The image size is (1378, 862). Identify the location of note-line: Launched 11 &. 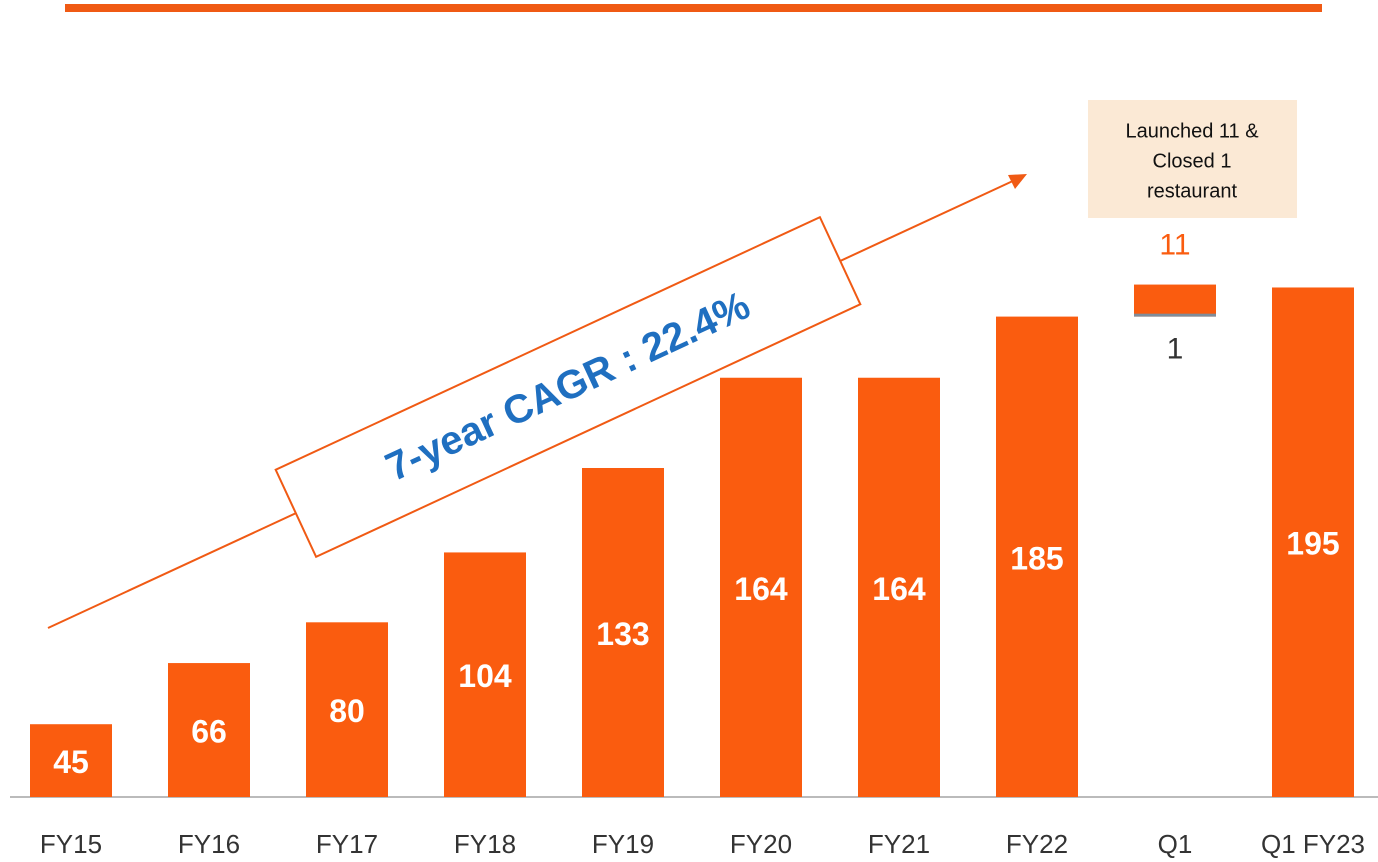
(1192, 131).